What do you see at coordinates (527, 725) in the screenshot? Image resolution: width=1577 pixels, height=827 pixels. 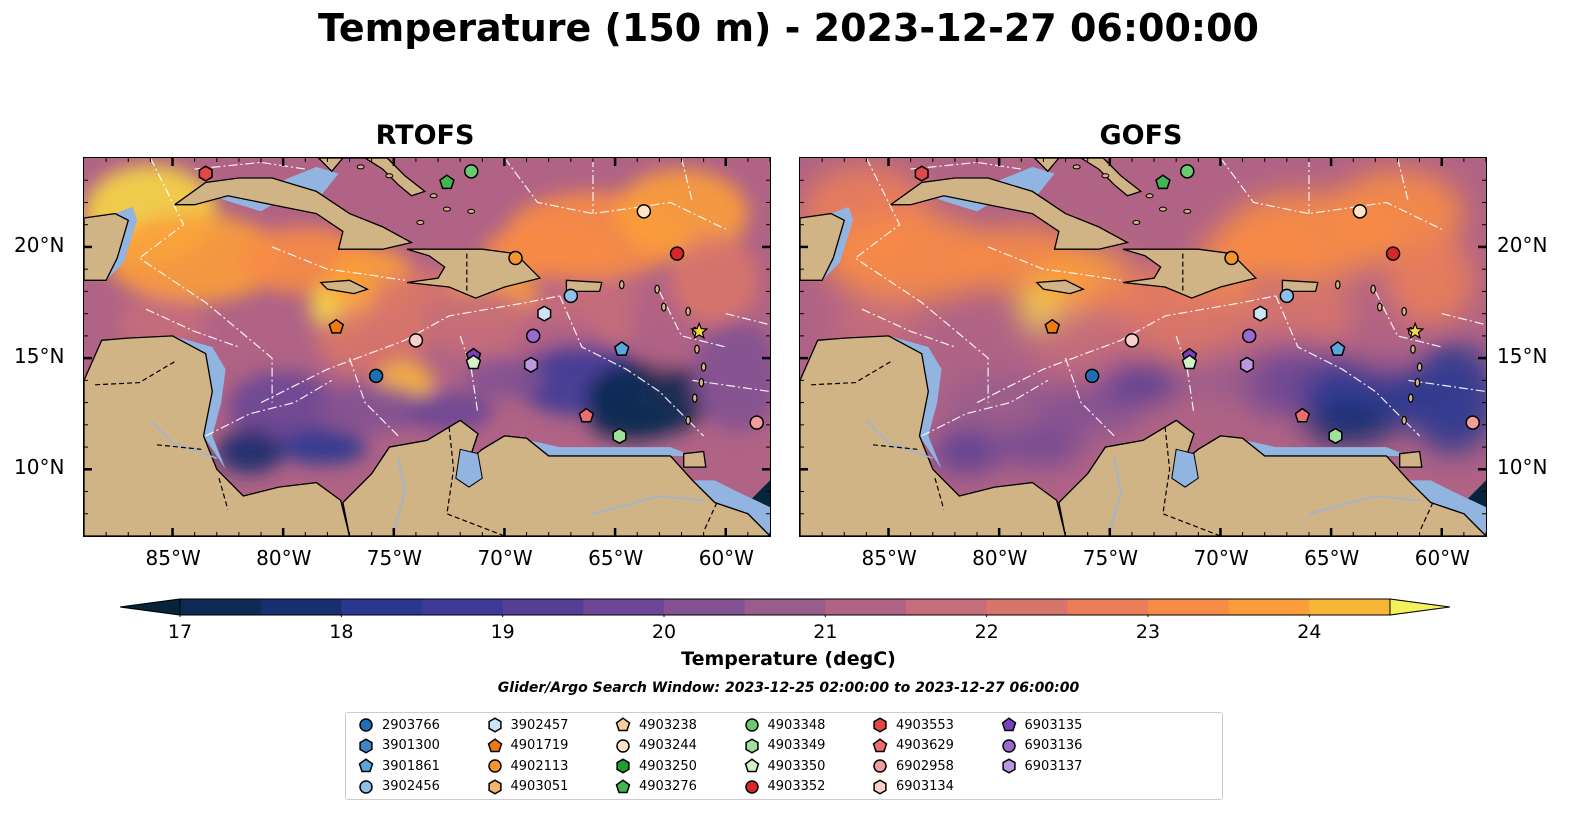 I see `legend-entry: 3902457` at bounding box center [527, 725].